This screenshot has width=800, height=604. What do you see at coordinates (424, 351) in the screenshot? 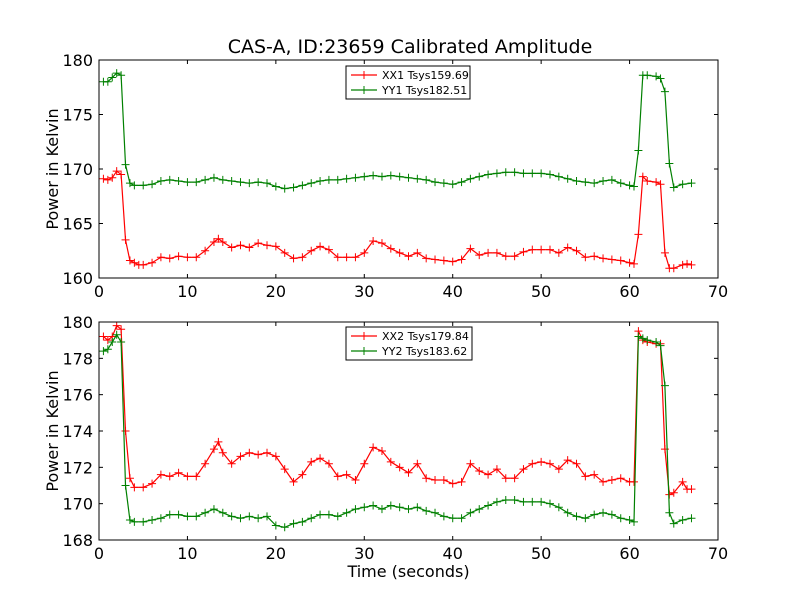
I see `legend-label: YY2 Tsys183.62` at bounding box center [424, 351].